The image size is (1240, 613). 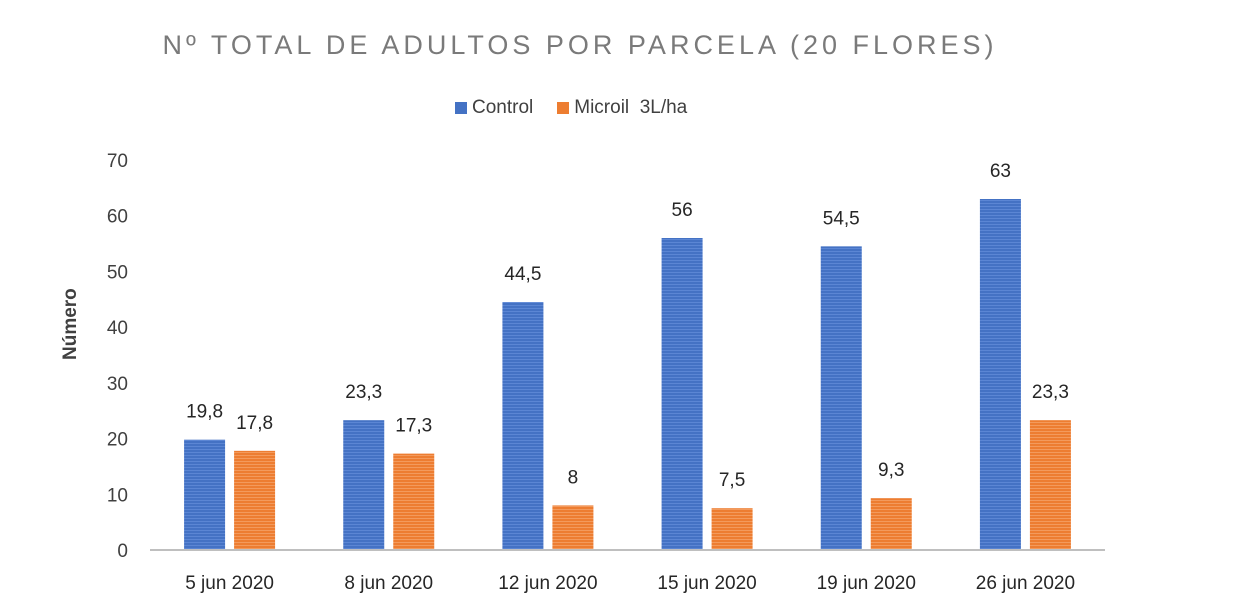 I want to click on y-tick-label: 0, so click(x=122, y=551).